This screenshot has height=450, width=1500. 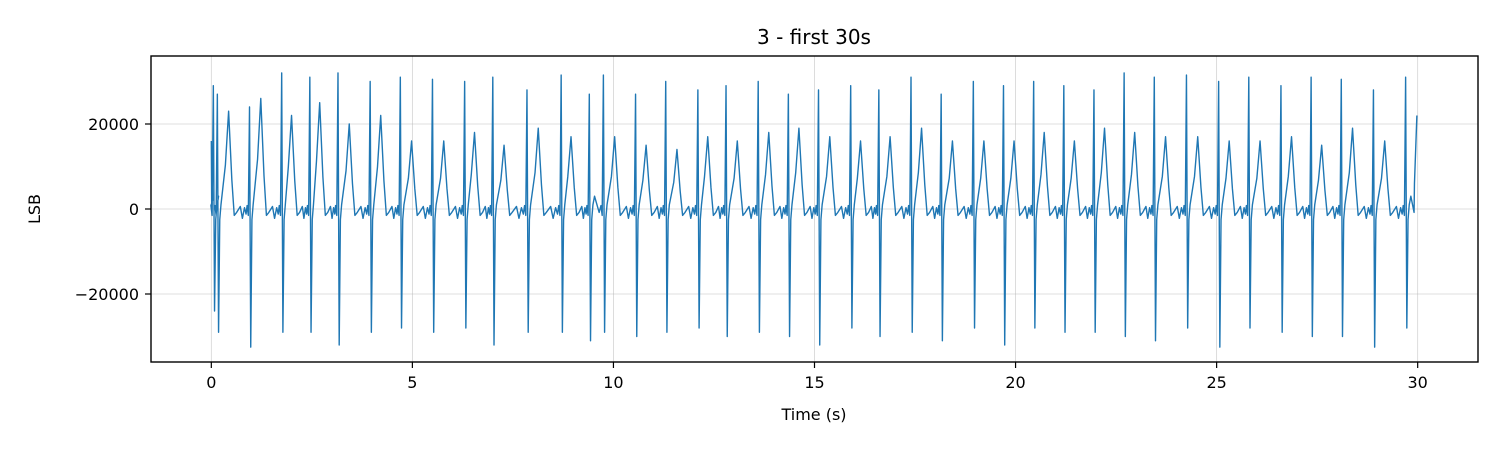 What do you see at coordinates (814, 37) in the screenshot?
I see `chart-title: 3 - first 30s` at bounding box center [814, 37].